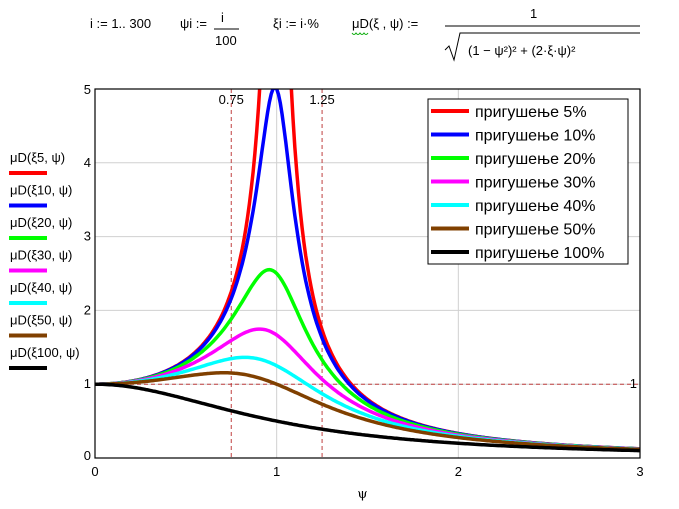 Image resolution: width=679 pixels, height=509 pixels. Describe the element at coordinates (87, 383) in the screenshot. I see `y-tick-label: 1` at that location.